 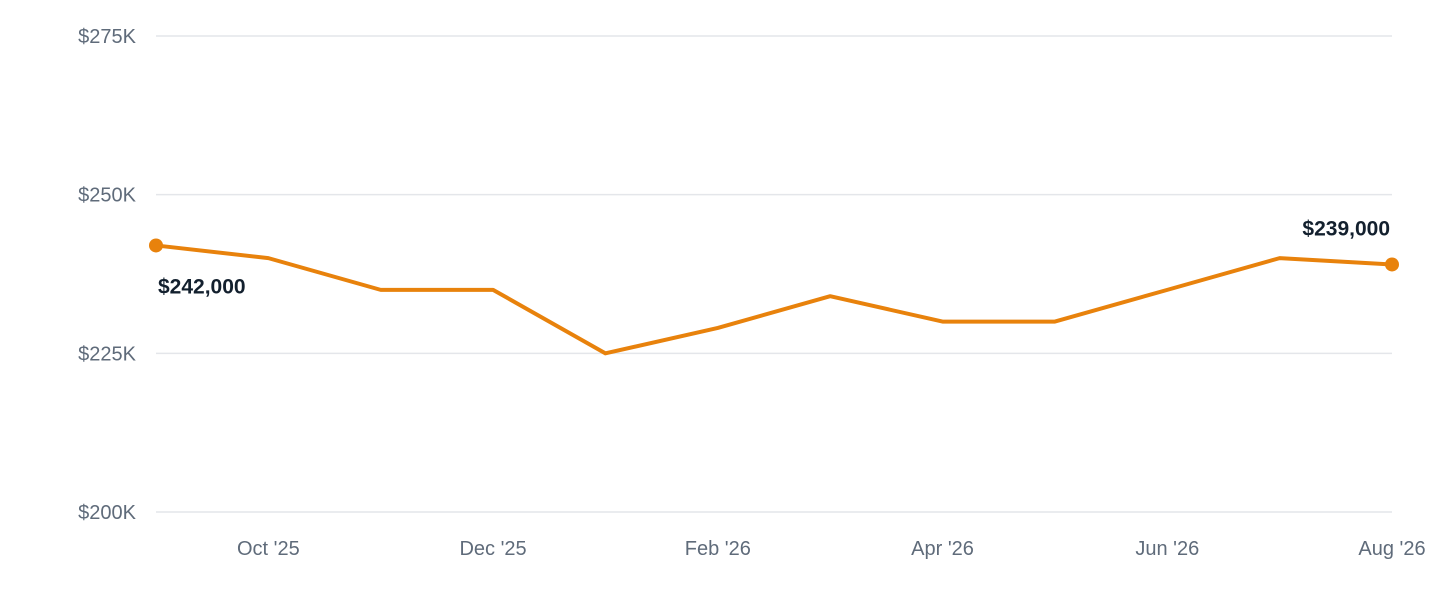 What do you see at coordinates (107, 275) in the screenshot?
I see `y-axis-labels: $200K $225K $250K $275K` at bounding box center [107, 275].